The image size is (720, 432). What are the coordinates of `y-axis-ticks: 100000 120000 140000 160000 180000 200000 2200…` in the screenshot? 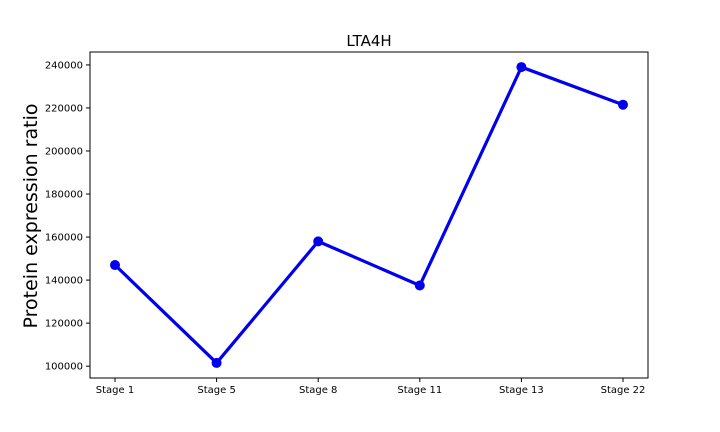 It's located at (67, 216).